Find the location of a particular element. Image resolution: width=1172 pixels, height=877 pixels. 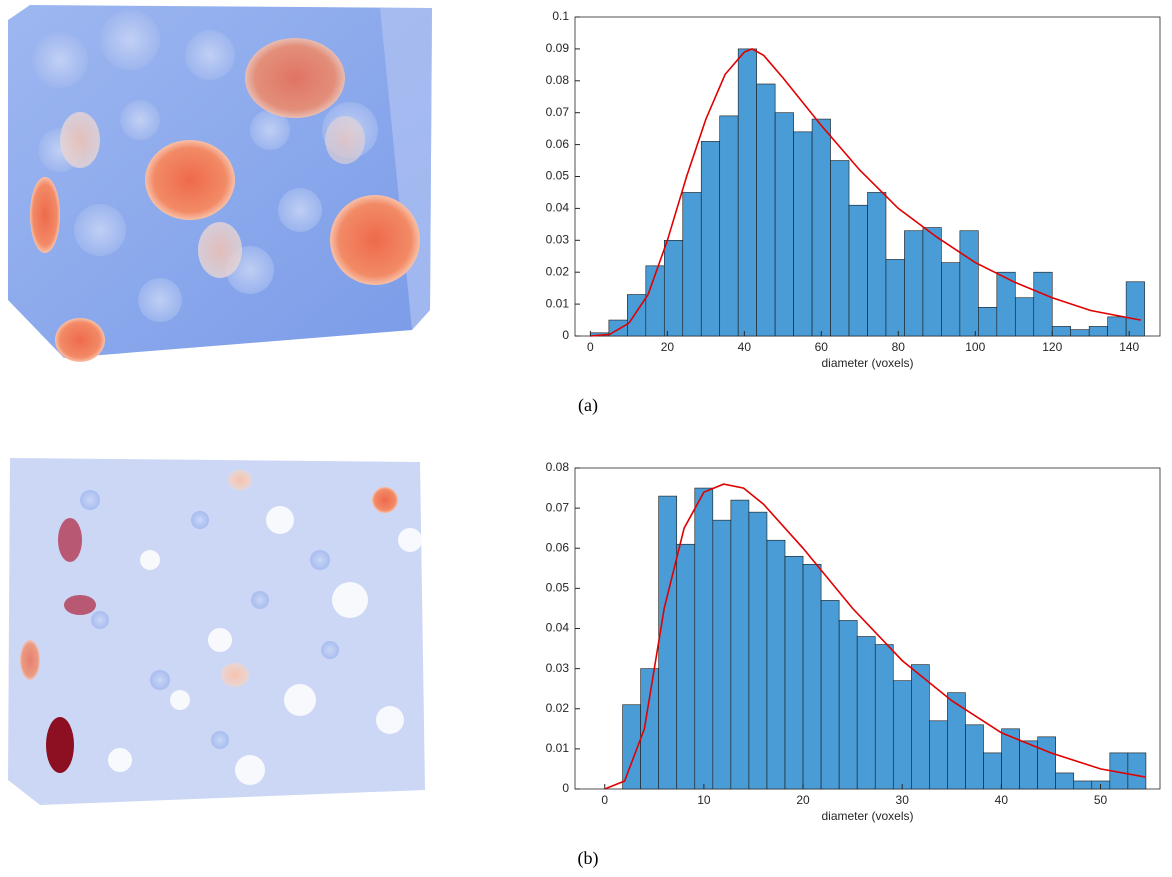

x-tick-label: 140 is located at coordinates (1129, 347).